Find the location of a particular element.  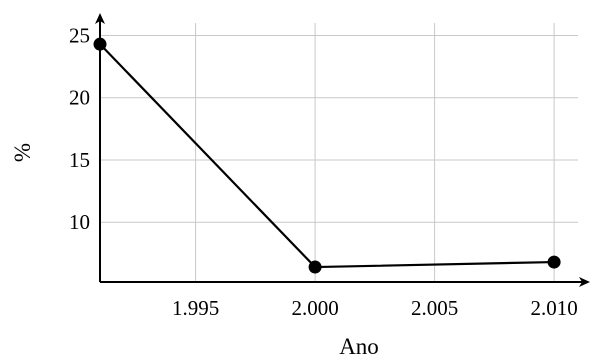

x-axis-title: Ano is located at coordinates (359, 346).